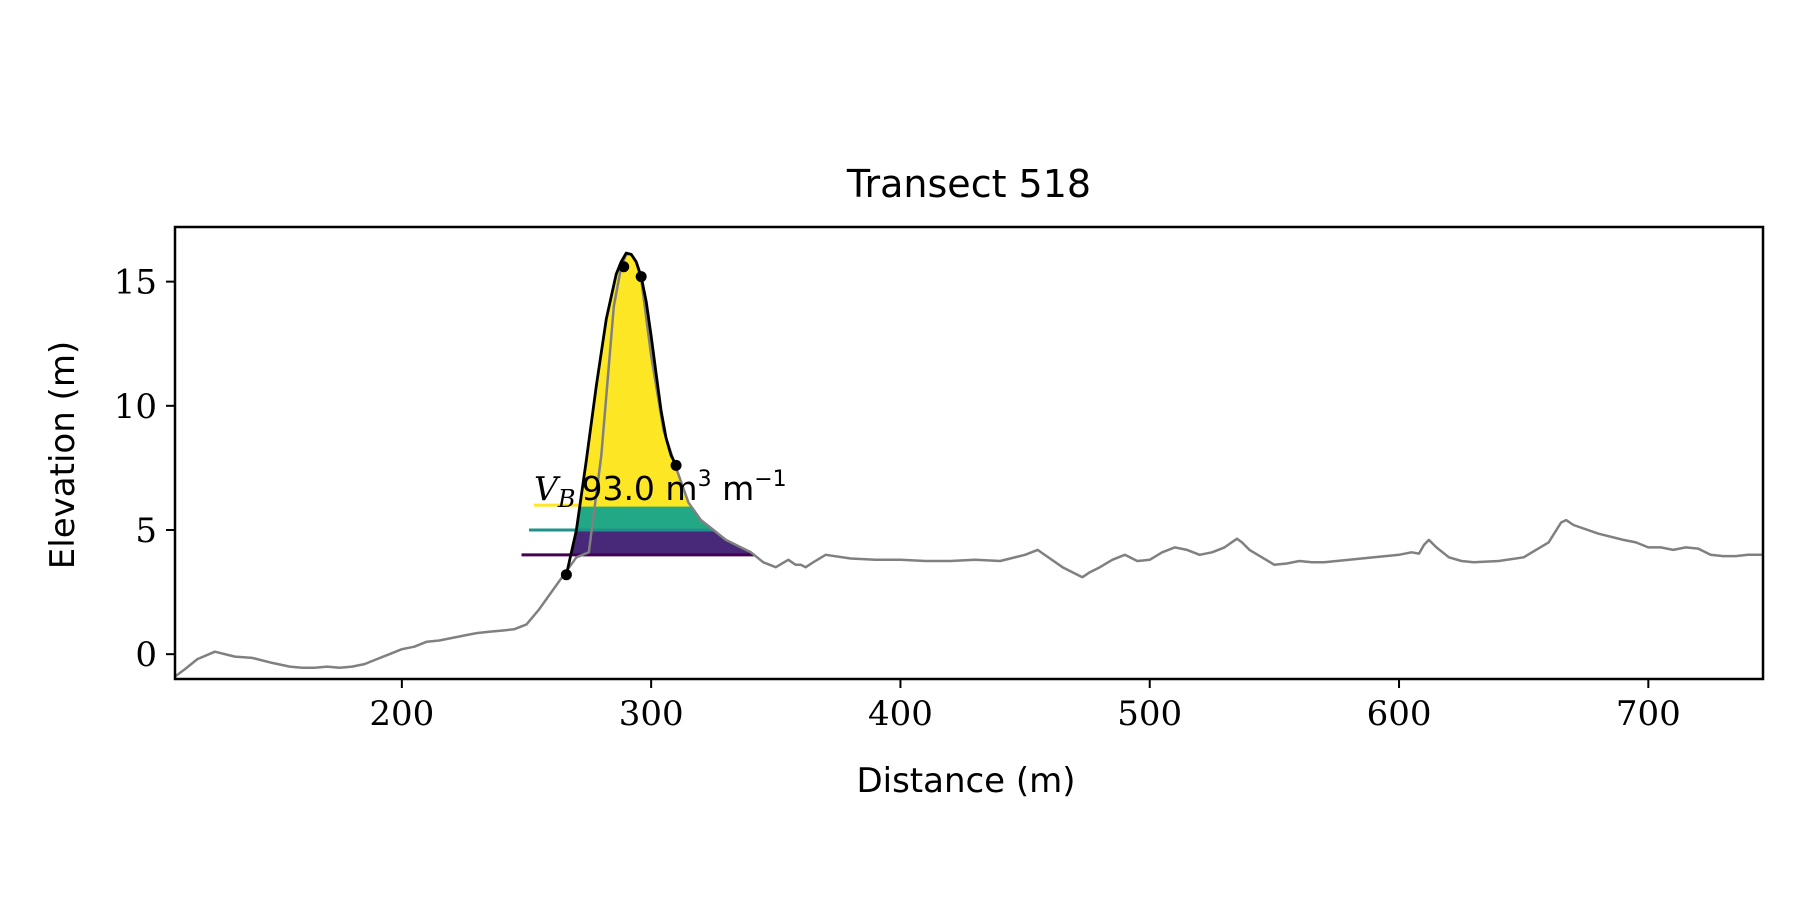 The height and width of the screenshot is (900, 1800). Describe the element at coordinates (1399, 714) in the screenshot. I see `x-tick-label: 600` at that location.